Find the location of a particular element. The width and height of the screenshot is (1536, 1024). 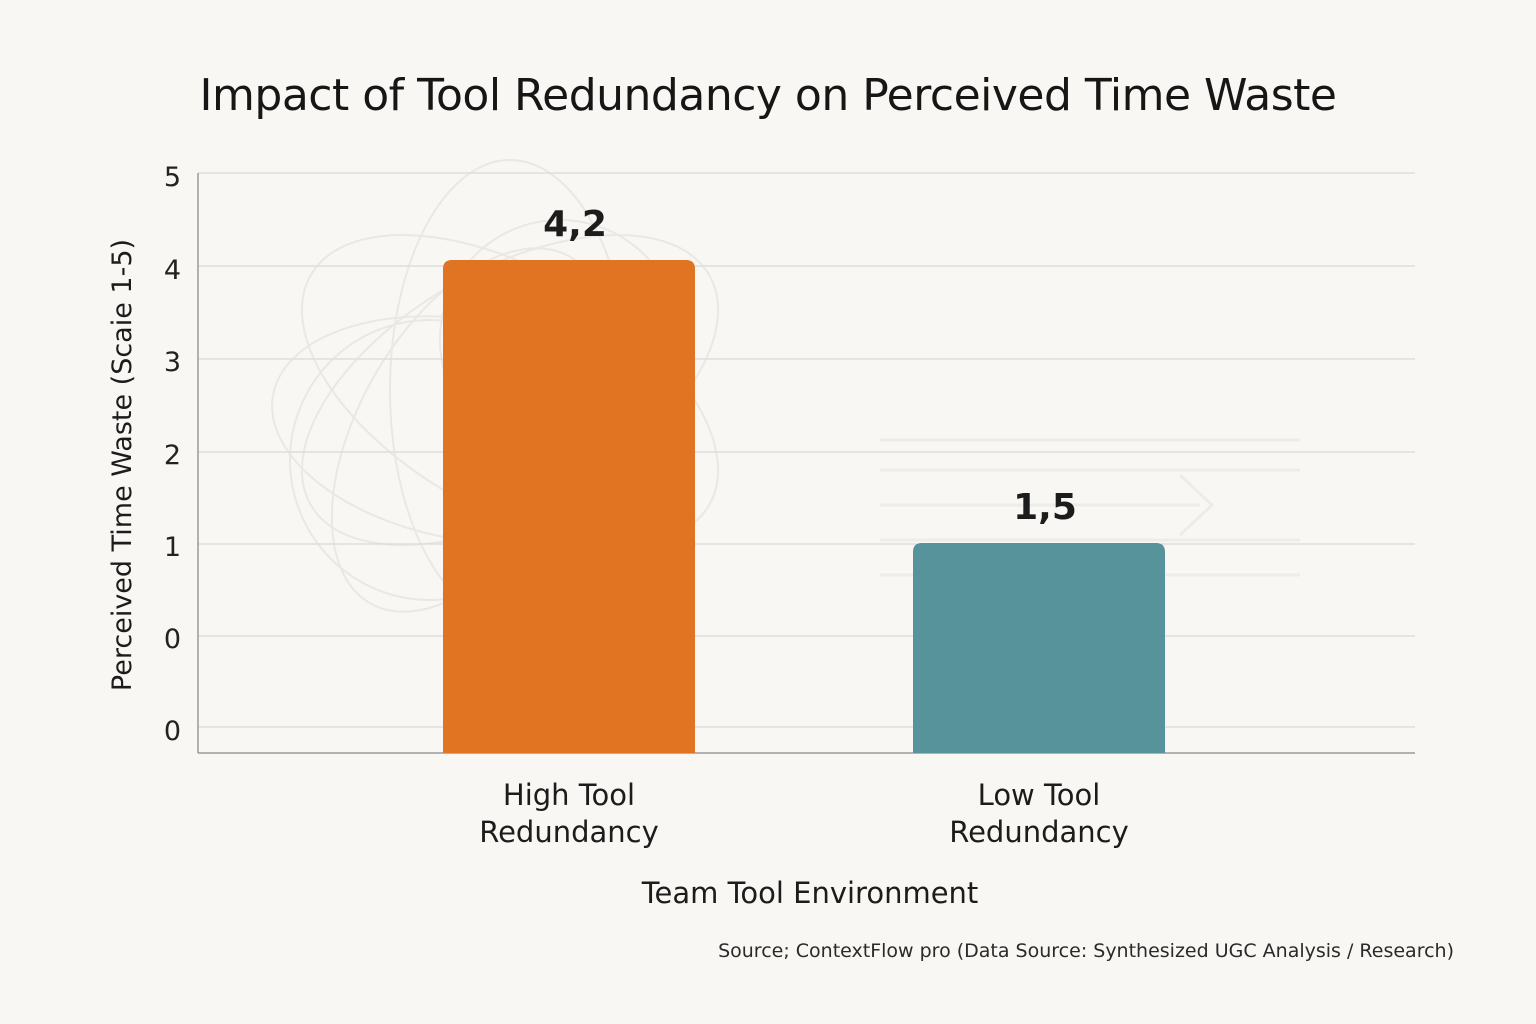

data-label: 1,5 is located at coordinates (1045, 507).